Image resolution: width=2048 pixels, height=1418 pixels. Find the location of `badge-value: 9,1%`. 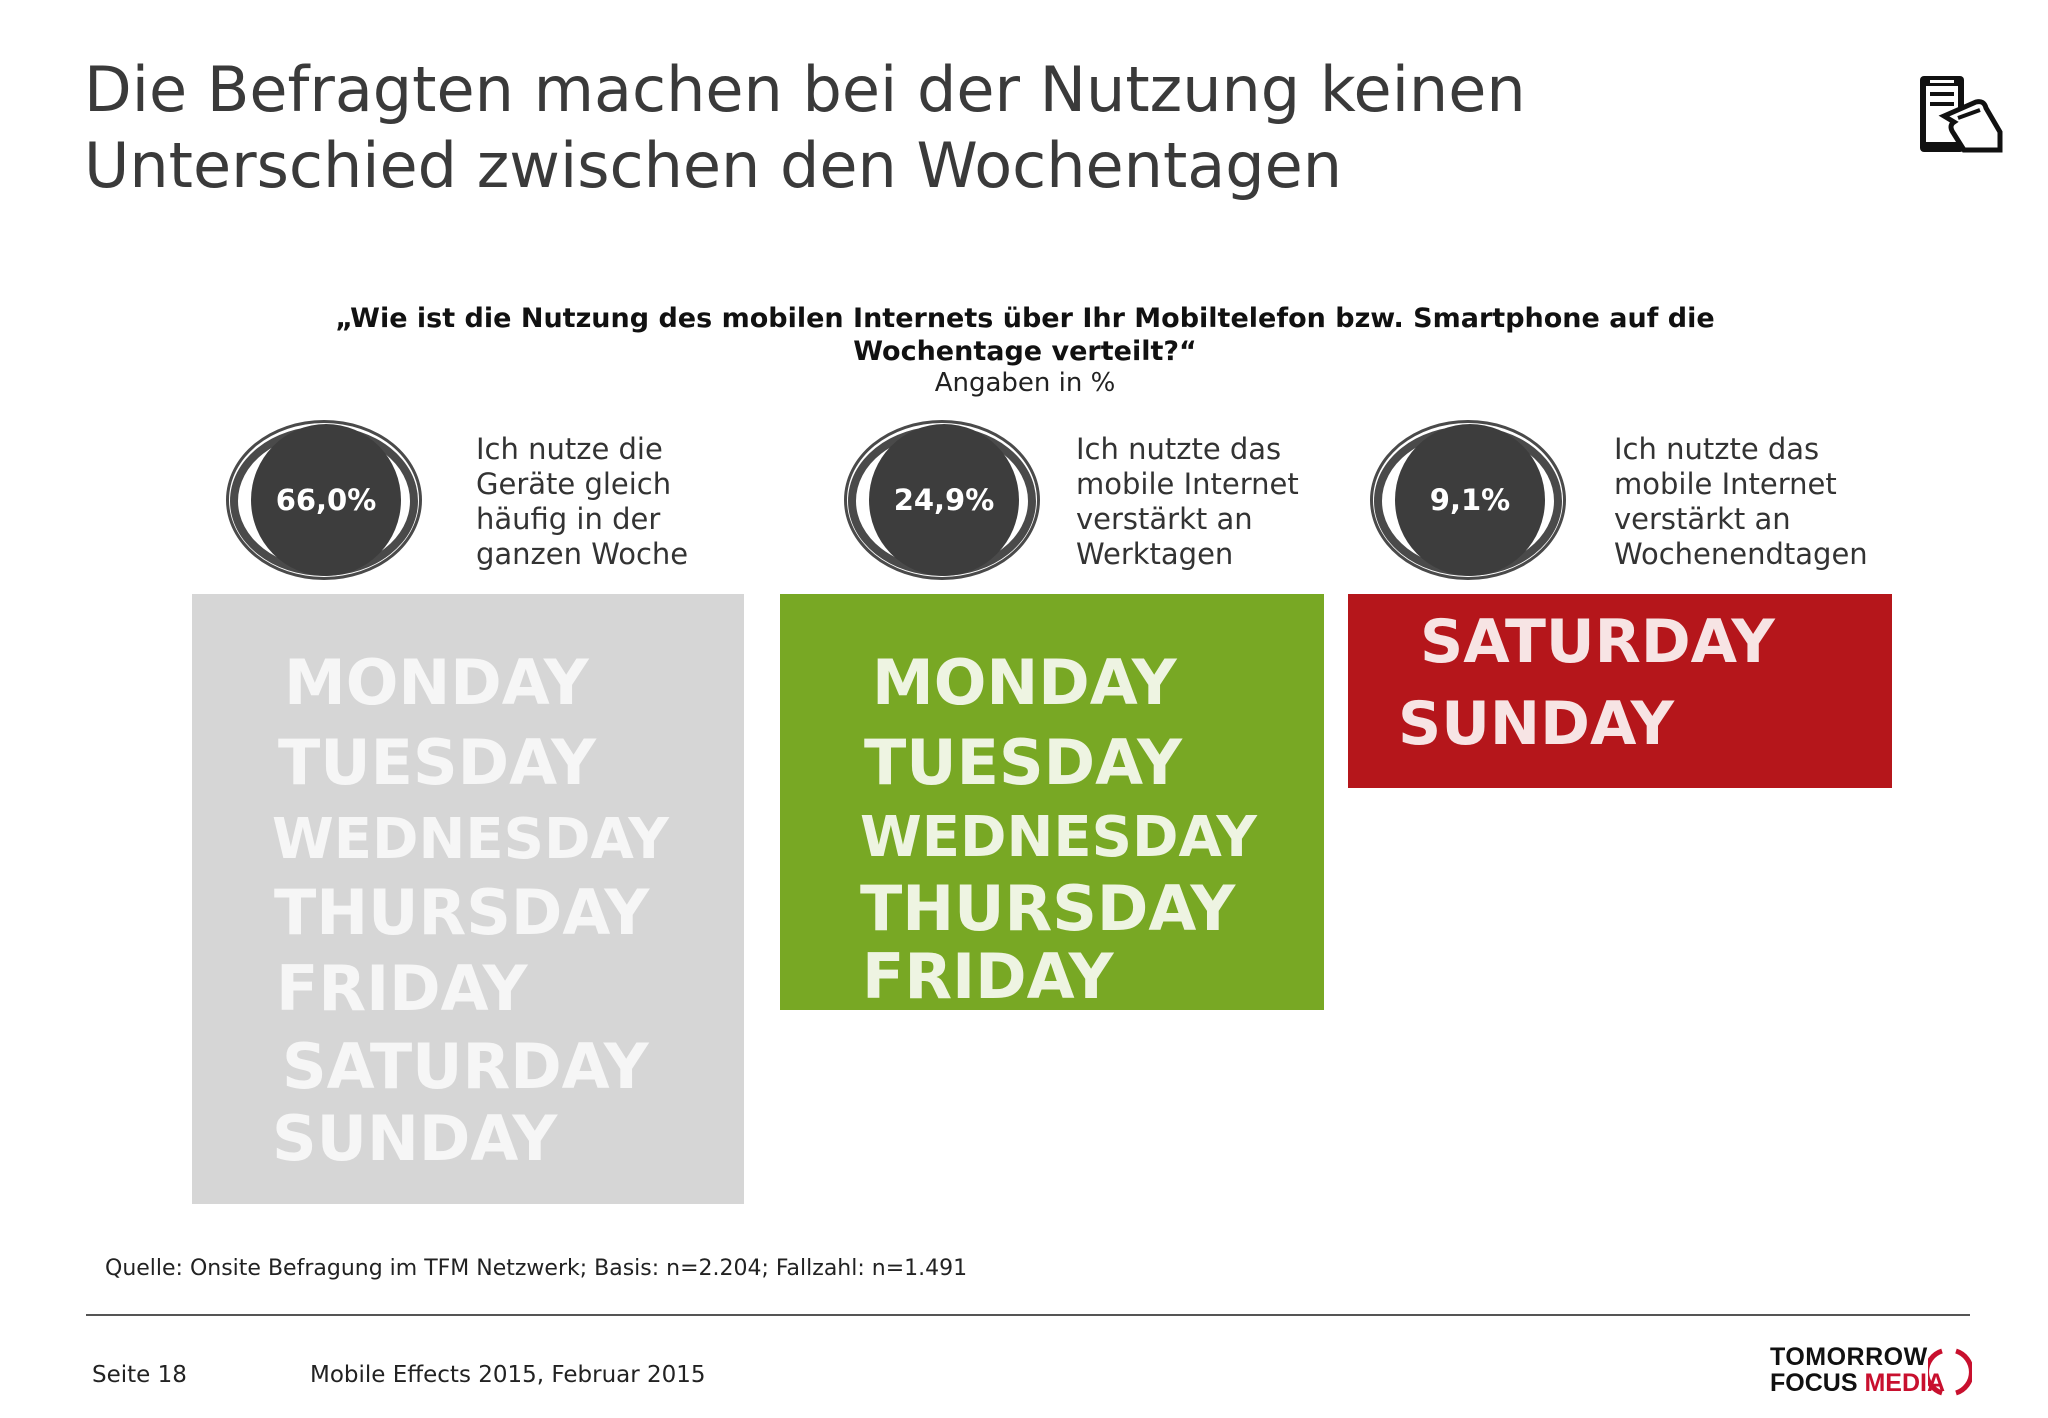

badge-value: 9,1% is located at coordinates (1470, 500).